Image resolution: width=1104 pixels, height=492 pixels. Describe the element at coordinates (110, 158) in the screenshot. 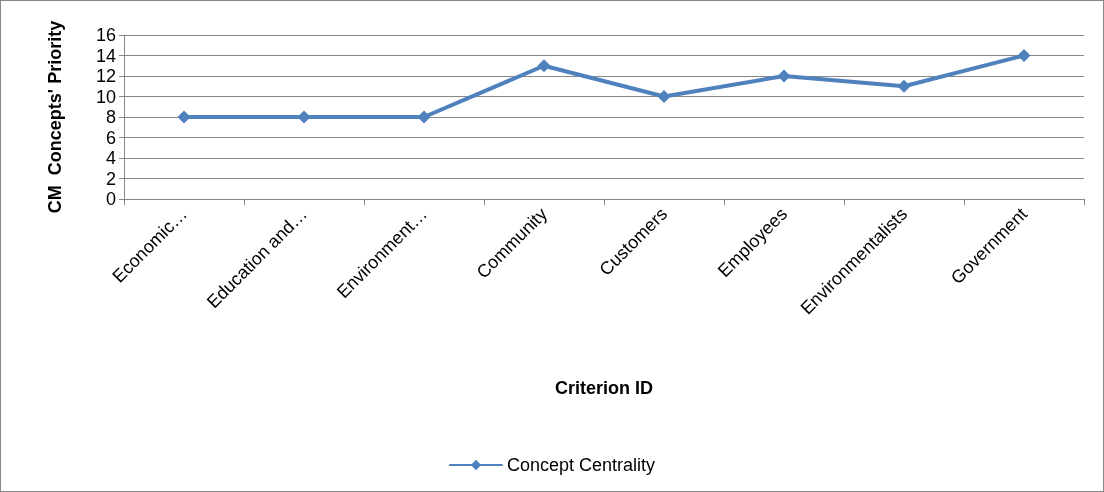

I see `y-tick-label: 4` at that location.